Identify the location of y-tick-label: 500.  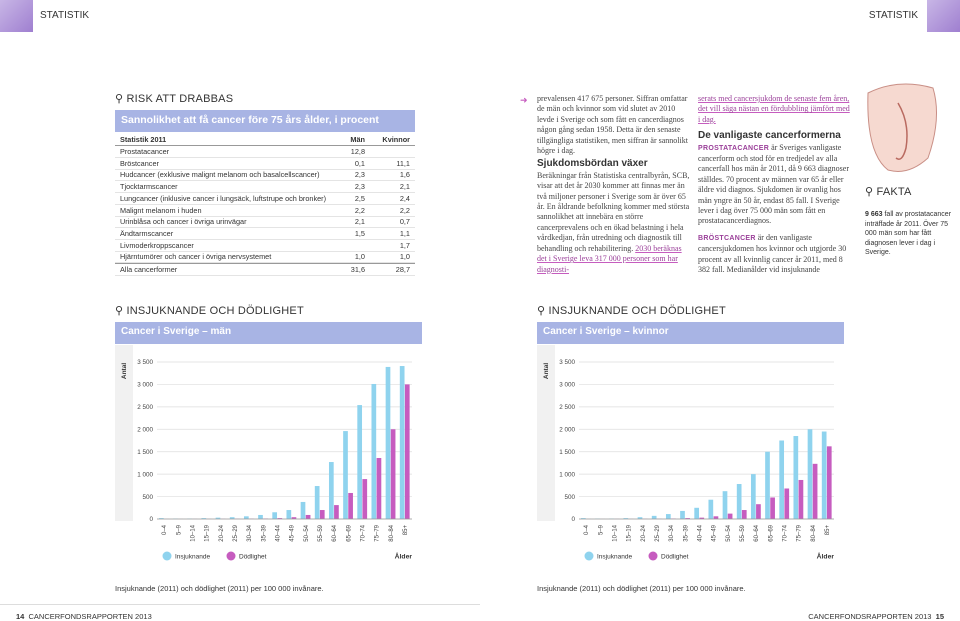
(569, 497).